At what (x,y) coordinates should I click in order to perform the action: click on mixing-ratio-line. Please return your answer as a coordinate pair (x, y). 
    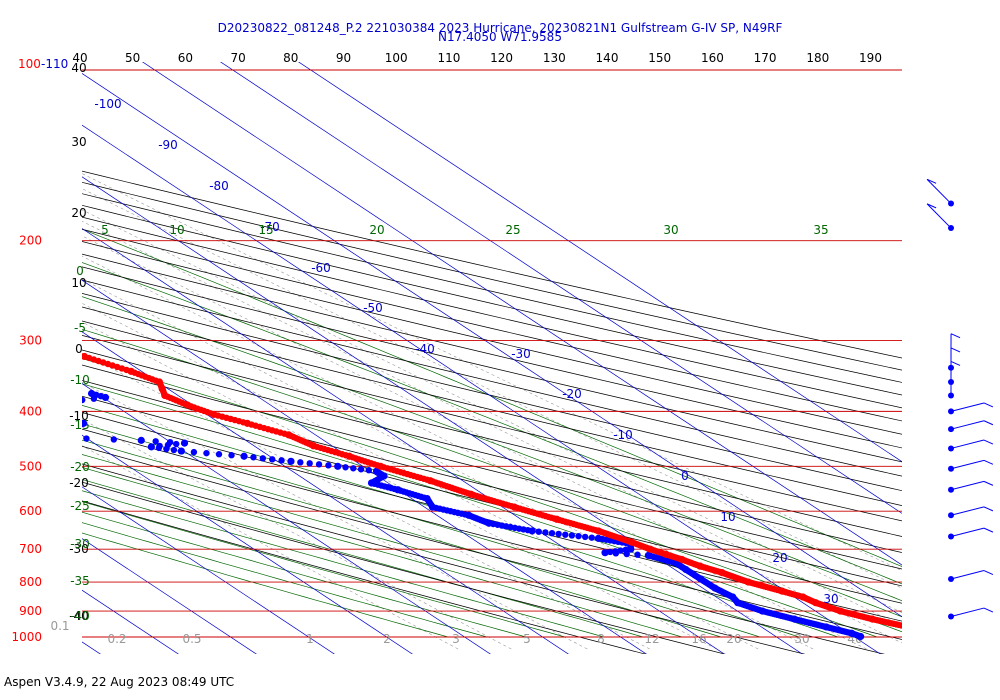
    Looking at the image, I should click on (270, 547).